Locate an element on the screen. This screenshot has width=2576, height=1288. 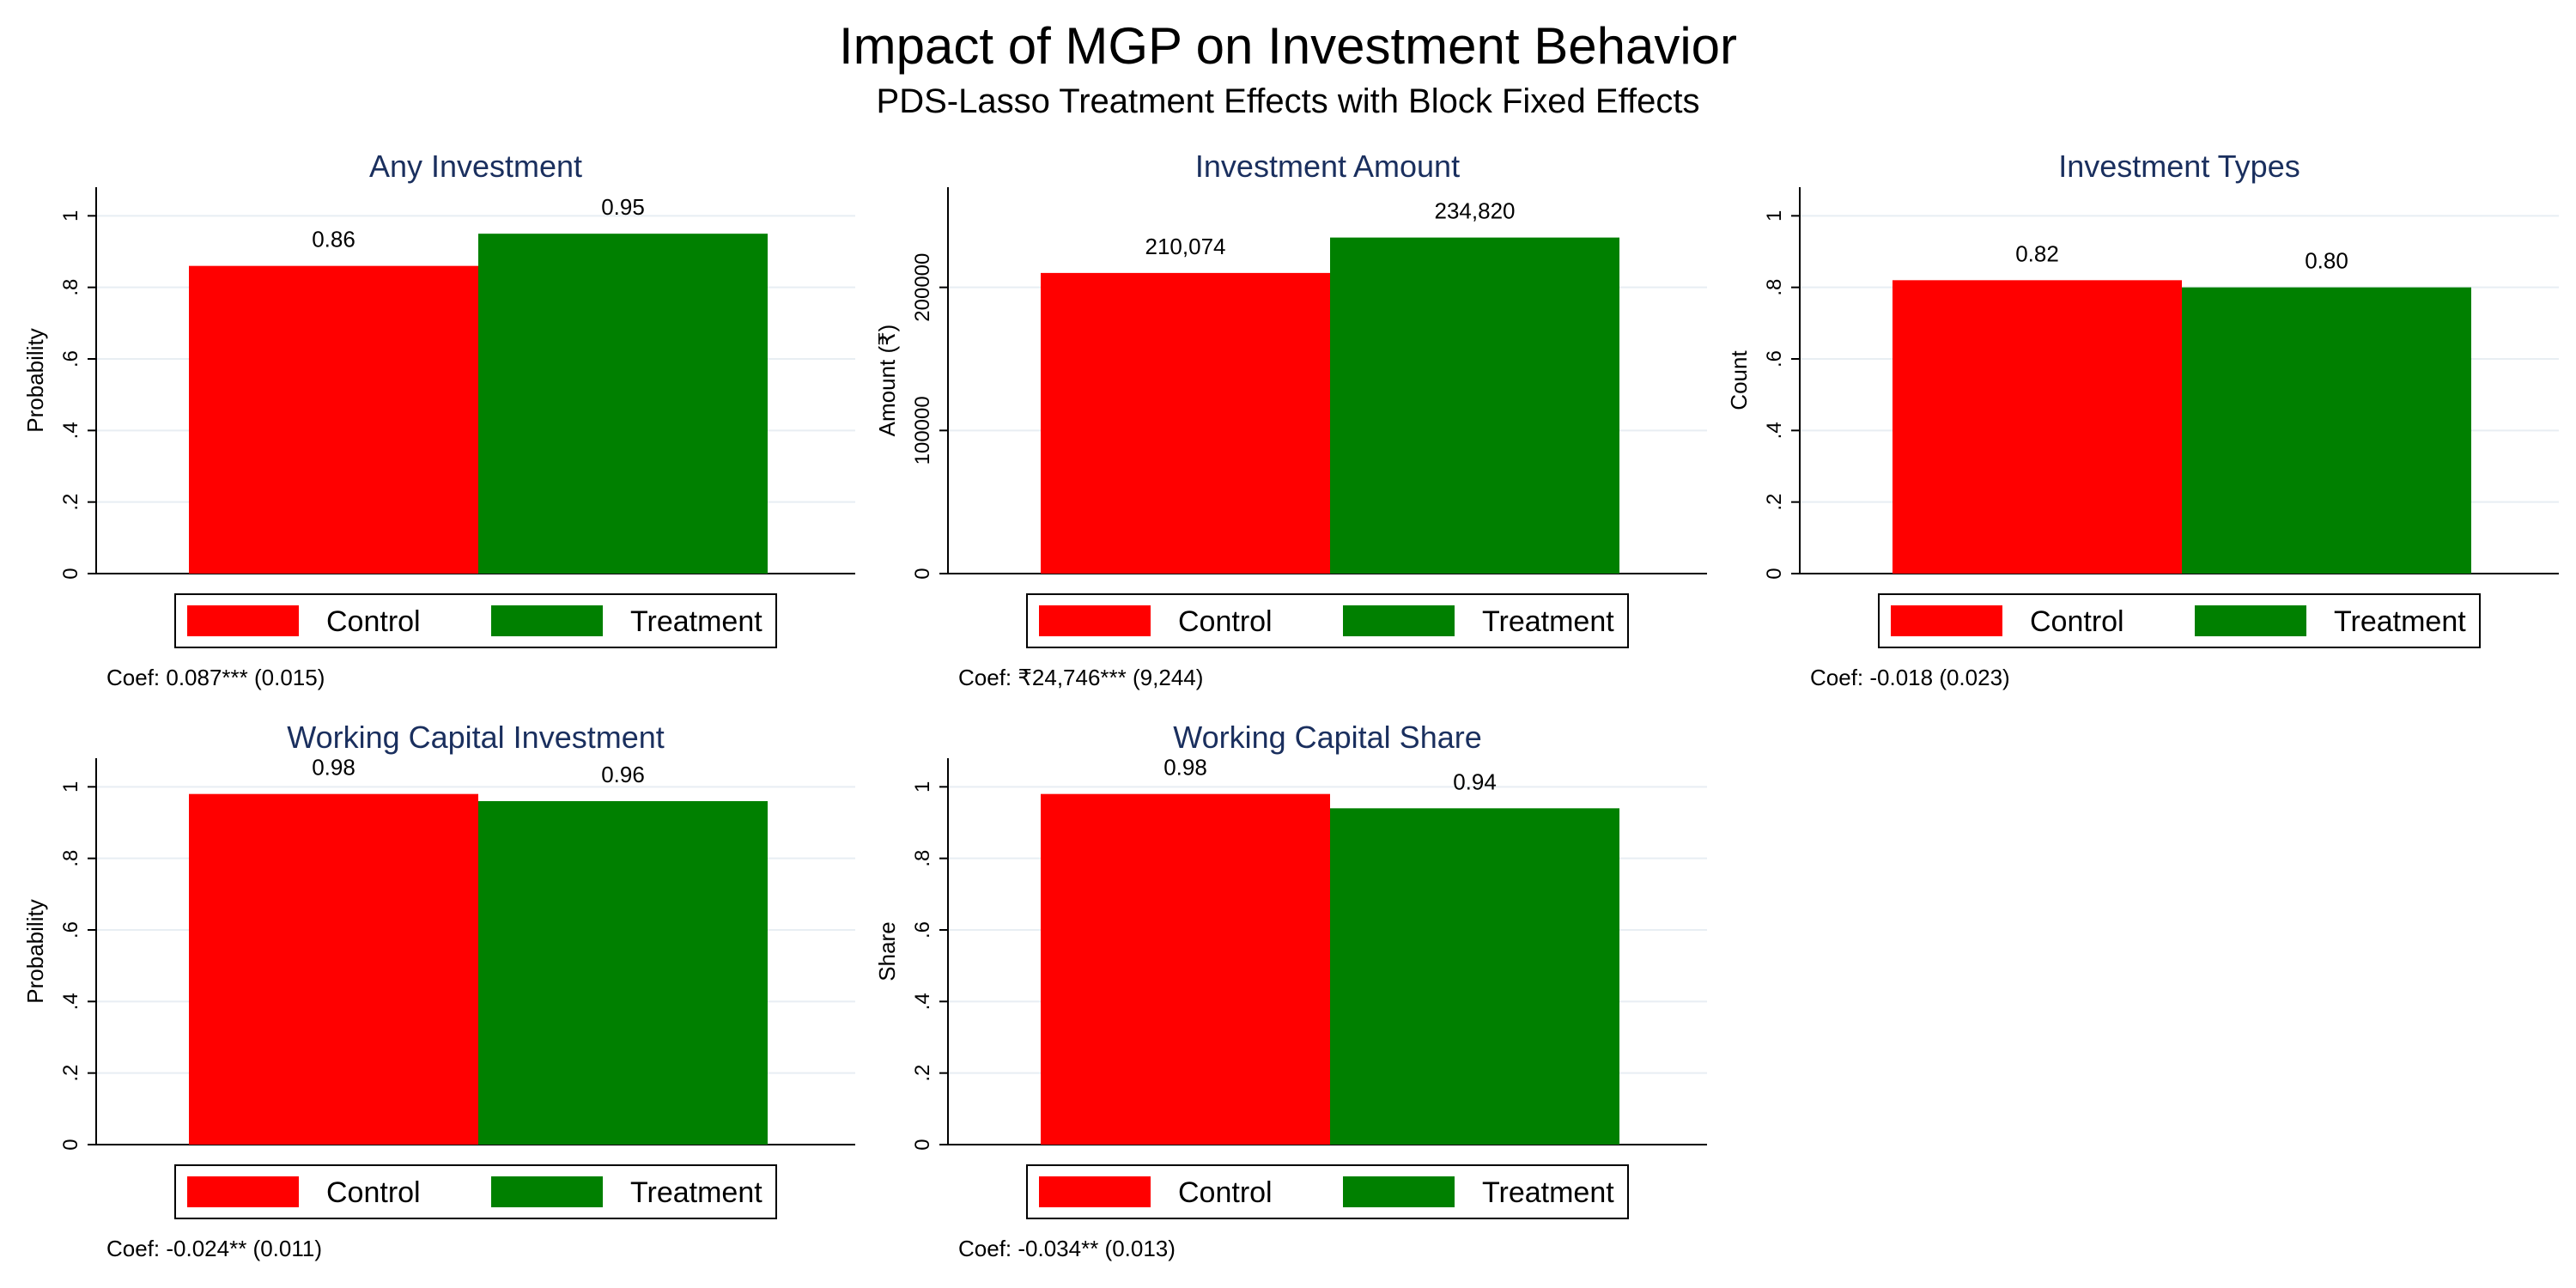
y-axis-label: Amount (₹) is located at coordinates (887, 381).